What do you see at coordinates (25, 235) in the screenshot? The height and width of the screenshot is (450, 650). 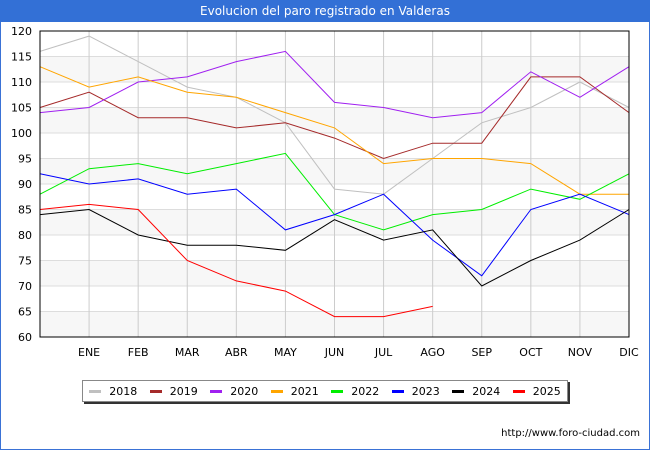 I see `y-tick-label: 80` at bounding box center [25, 235].